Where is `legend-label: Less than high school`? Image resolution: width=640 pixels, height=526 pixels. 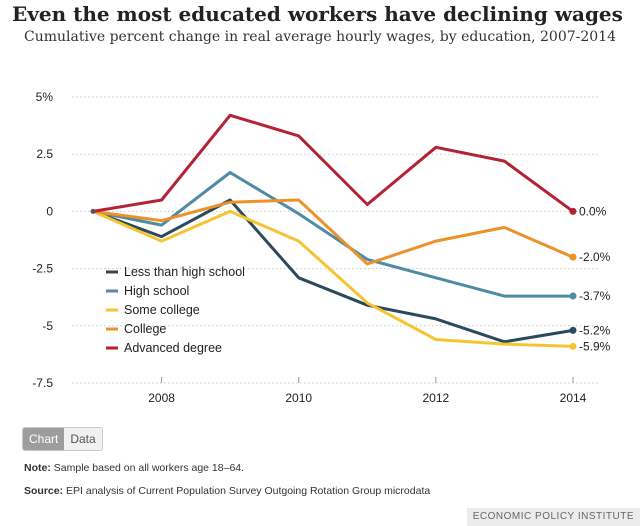
legend-label: Less than high school is located at coordinates (184, 272).